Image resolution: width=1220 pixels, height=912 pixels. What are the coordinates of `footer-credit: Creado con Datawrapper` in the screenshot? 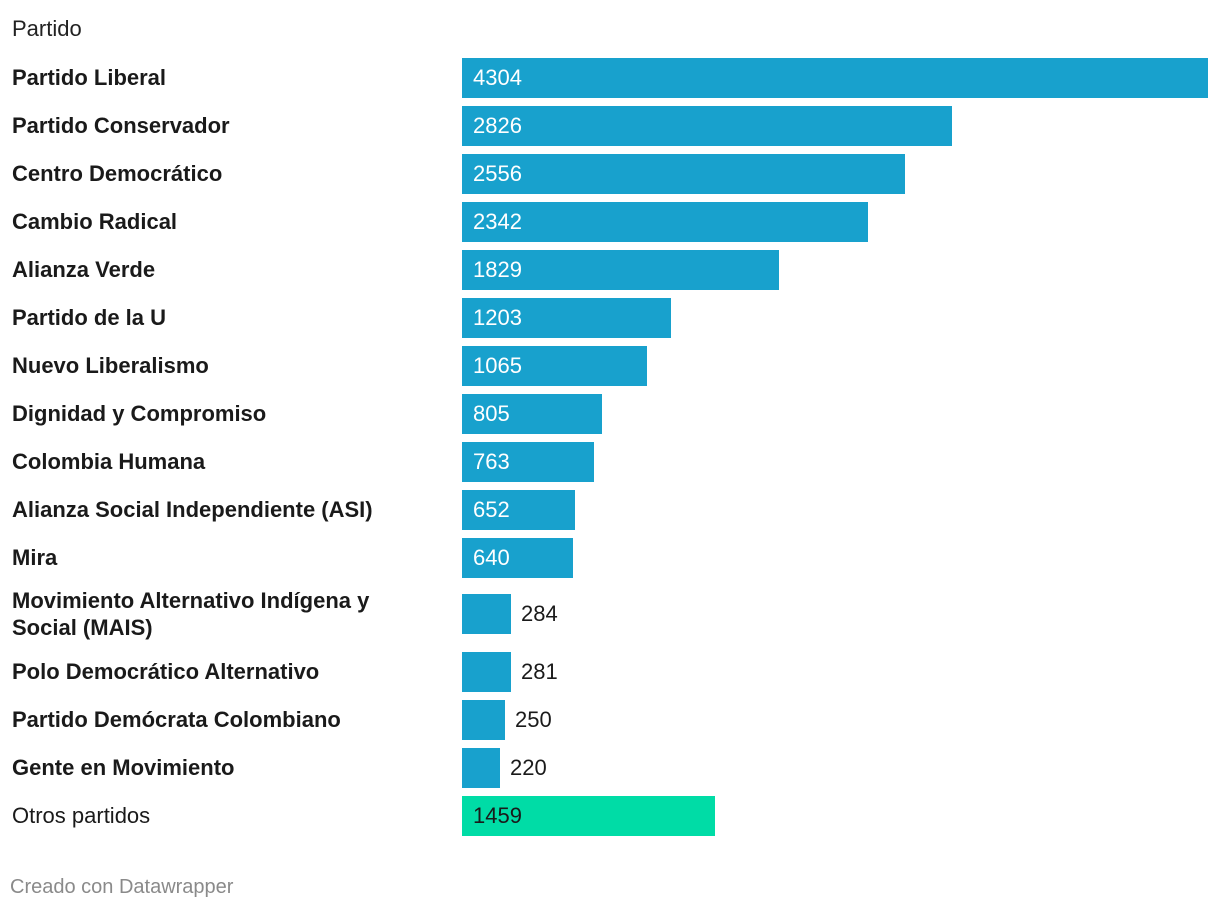 It's located at (122, 887).